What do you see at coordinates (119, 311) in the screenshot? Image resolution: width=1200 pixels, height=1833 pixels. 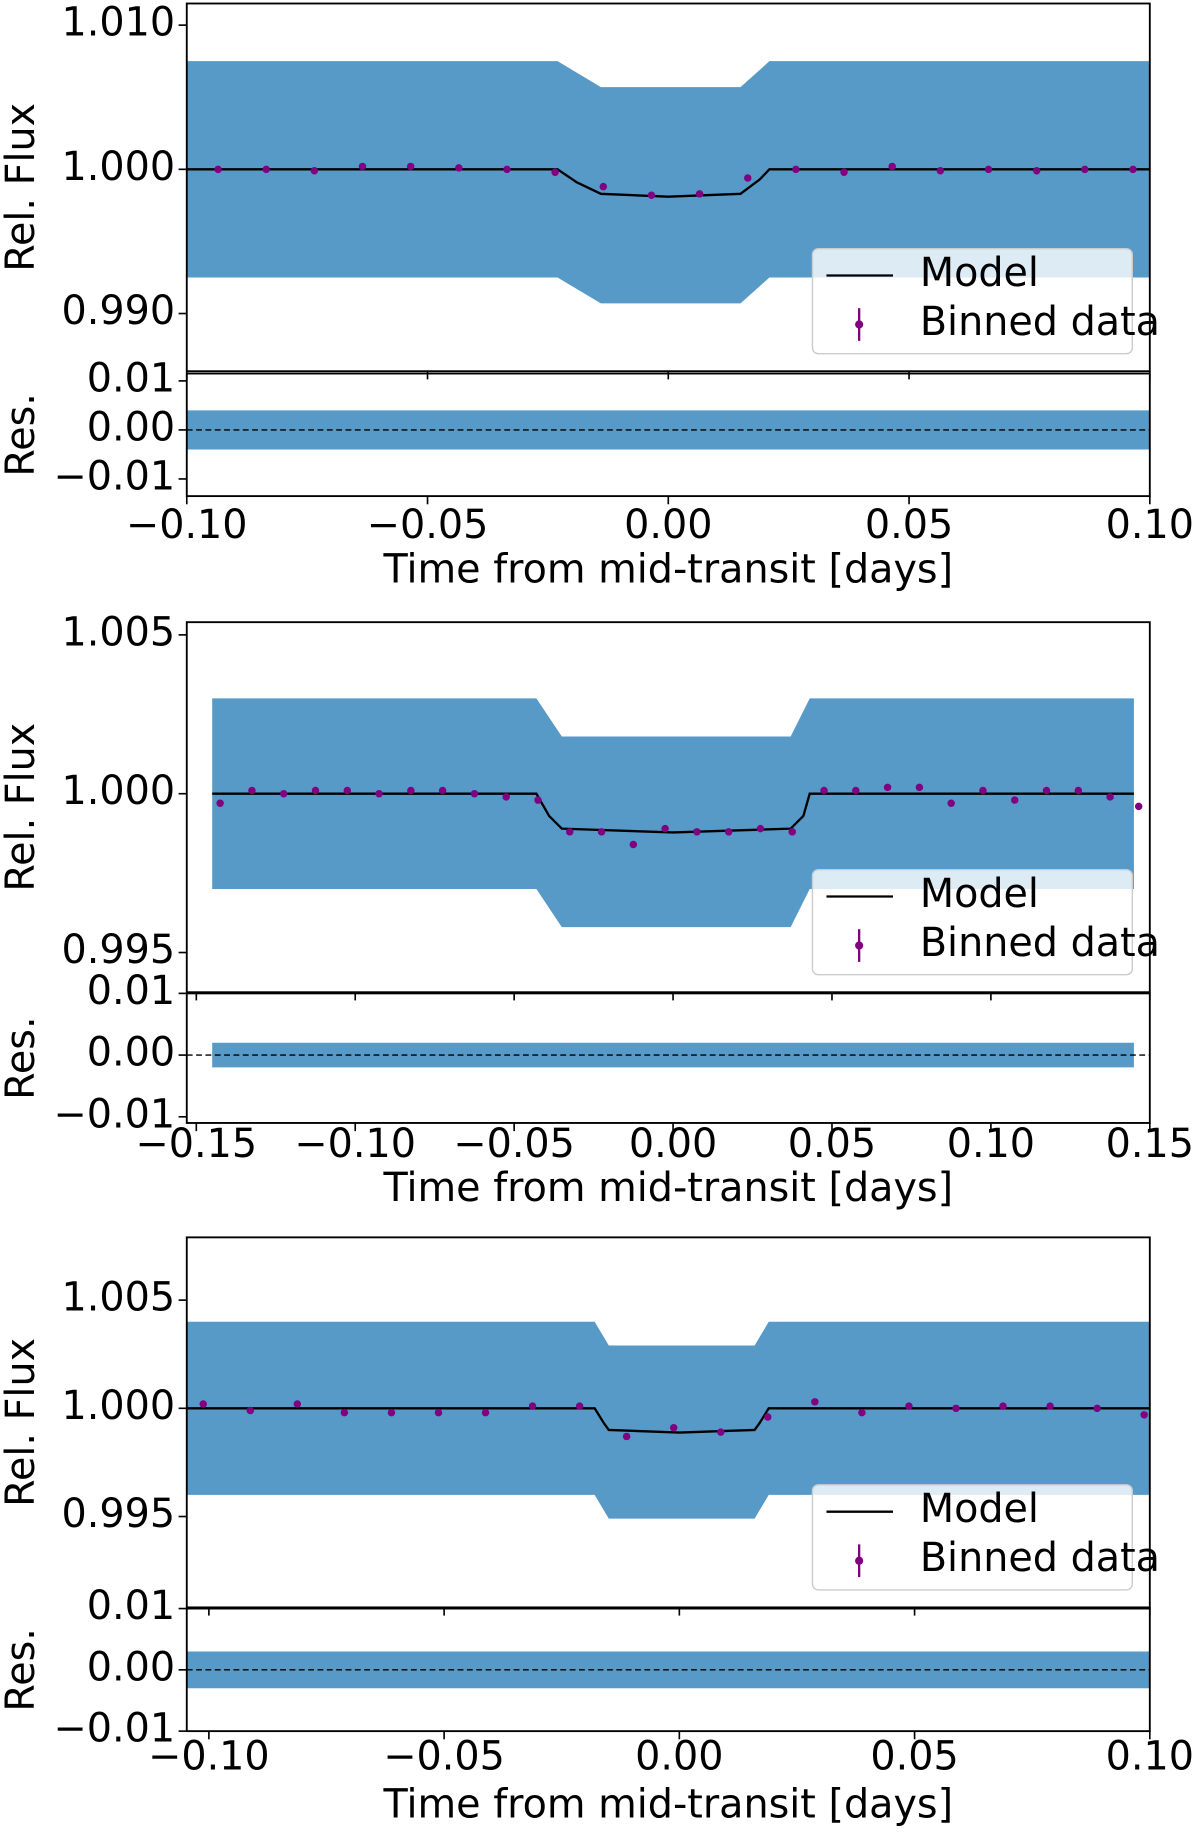 I see `y-tick-label: 0.990` at bounding box center [119, 311].